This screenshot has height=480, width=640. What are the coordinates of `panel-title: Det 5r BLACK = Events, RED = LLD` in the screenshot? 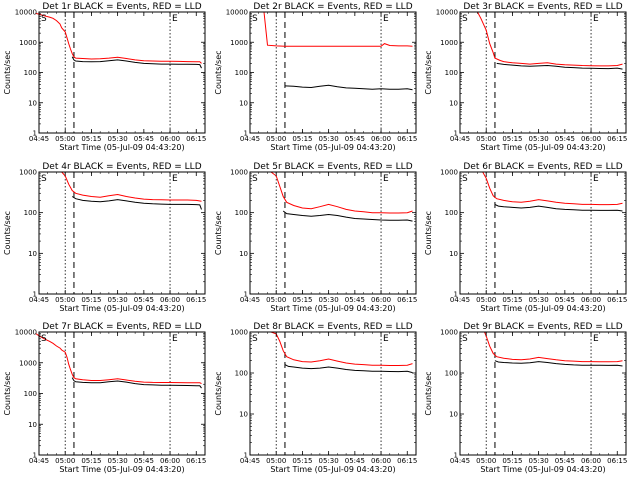 It's located at (332, 167).